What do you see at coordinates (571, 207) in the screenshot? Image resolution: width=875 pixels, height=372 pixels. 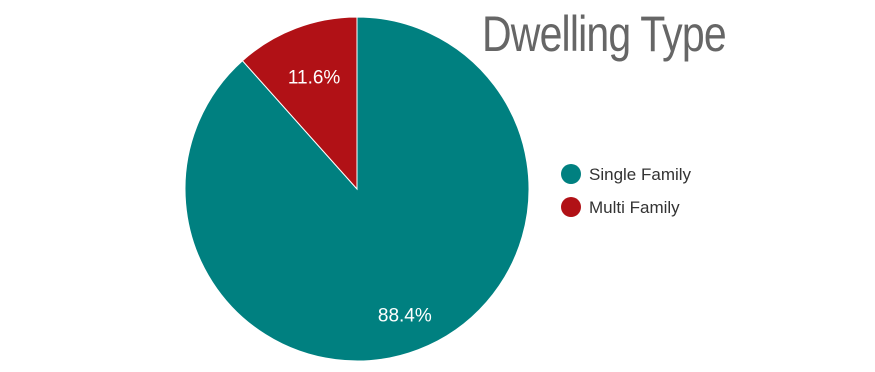 I see `legend-marker-multi-family` at bounding box center [571, 207].